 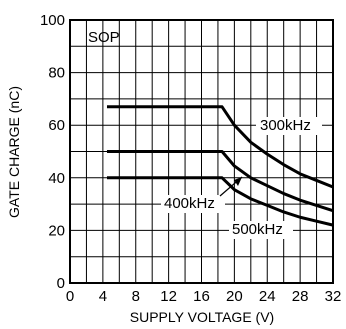 What do you see at coordinates (234, 296) in the screenshot?
I see `x-tick-label: 20` at bounding box center [234, 296].